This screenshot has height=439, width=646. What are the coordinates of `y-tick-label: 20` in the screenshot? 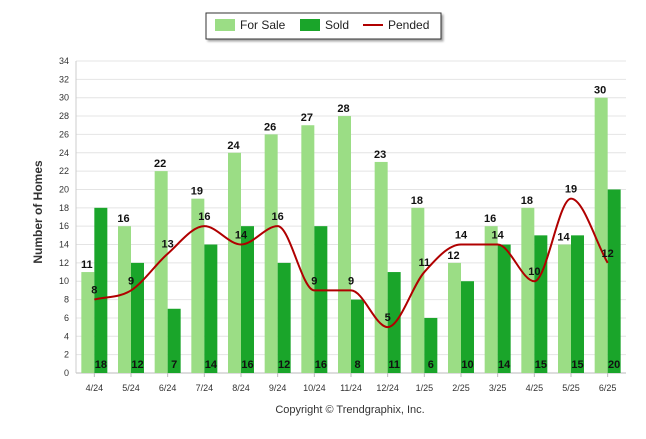 It's located at (64, 189).